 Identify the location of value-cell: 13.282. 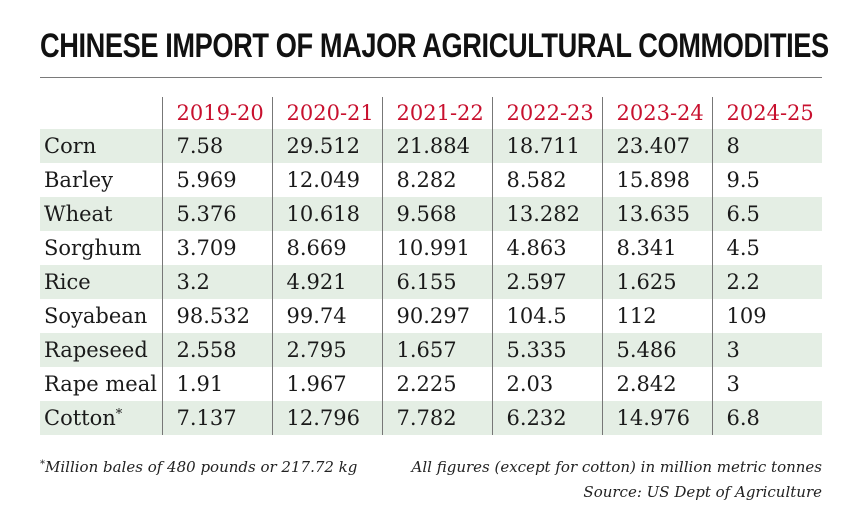
(546, 214).